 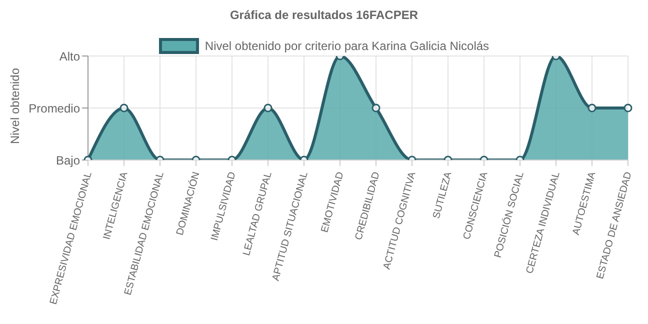 I want to click on chart-title: Gráfica de resultados 16FACPER, so click(x=324, y=15).